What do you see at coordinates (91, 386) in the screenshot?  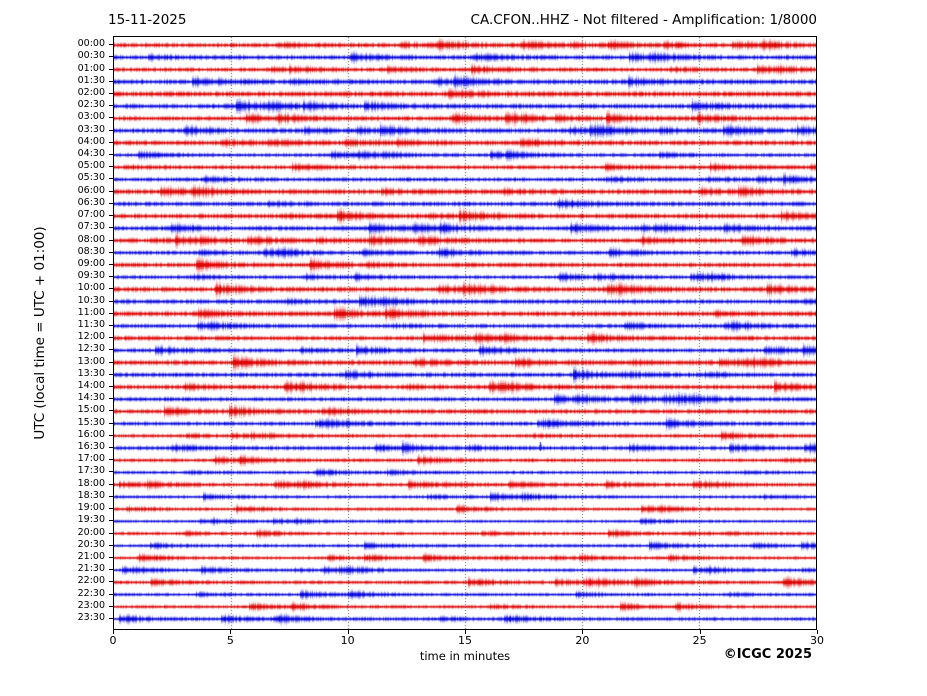 I see `y-tick-label: 14:00` at bounding box center [91, 386].